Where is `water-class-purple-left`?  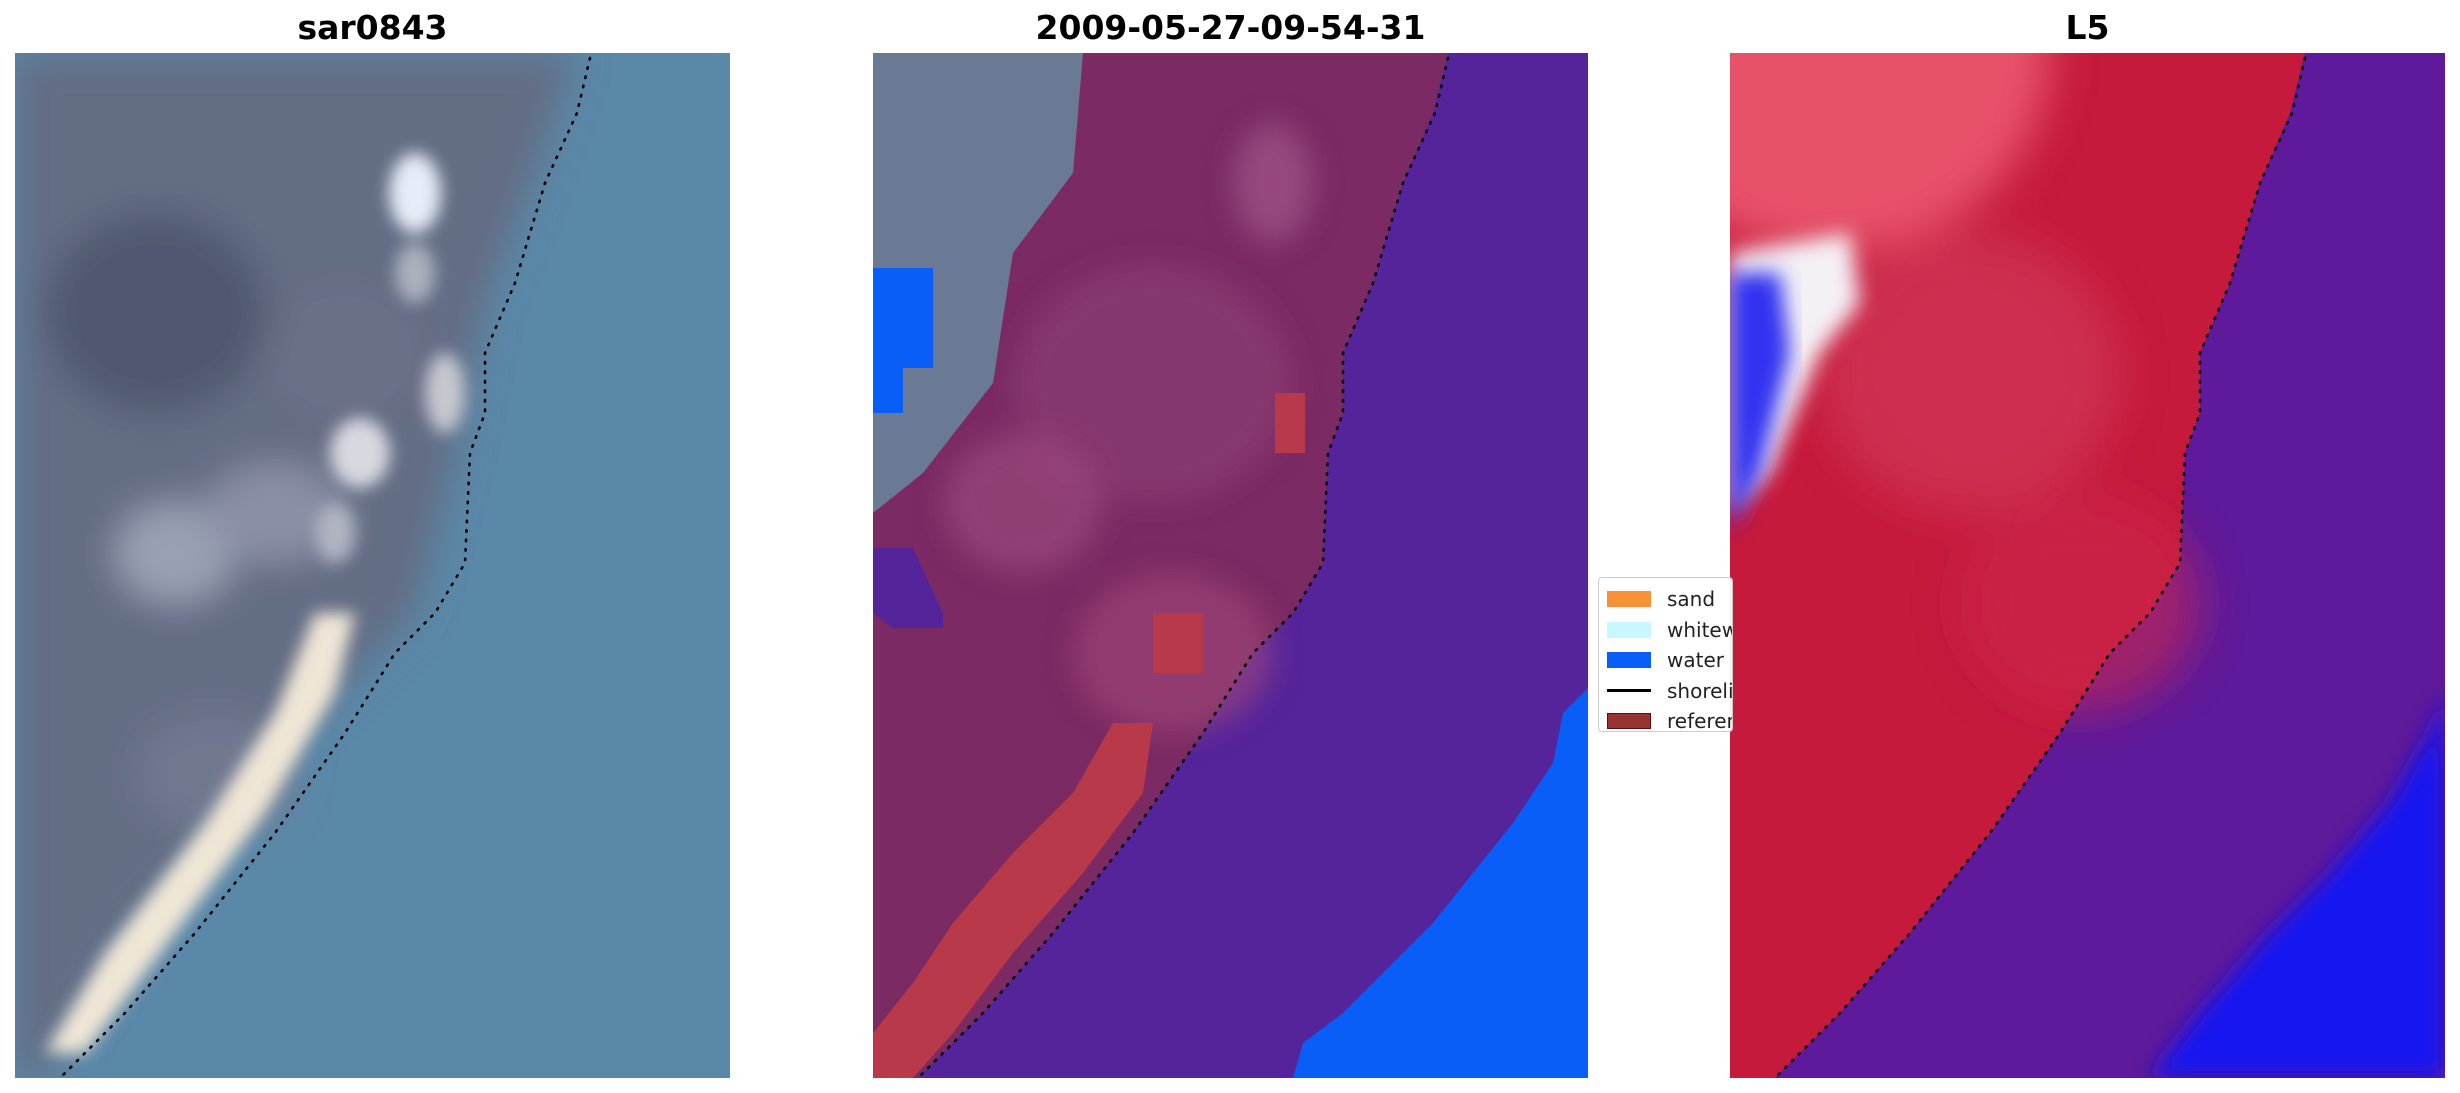
water-class-purple-left is located at coordinates (908, 588).